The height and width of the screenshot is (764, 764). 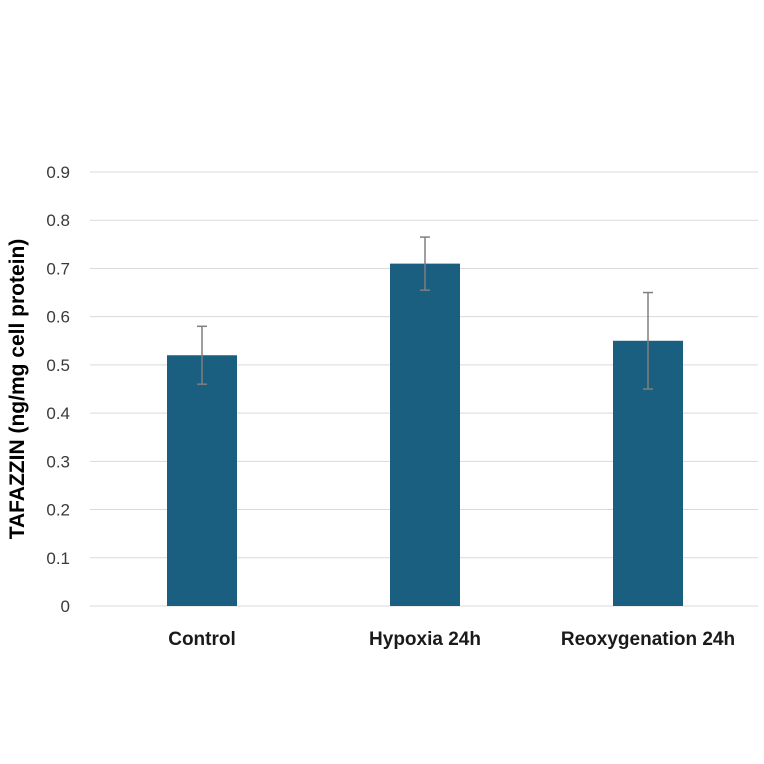 What do you see at coordinates (648, 639) in the screenshot?
I see `x-tick-label: Reoxygenation 24h` at bounding box center [648, 639].